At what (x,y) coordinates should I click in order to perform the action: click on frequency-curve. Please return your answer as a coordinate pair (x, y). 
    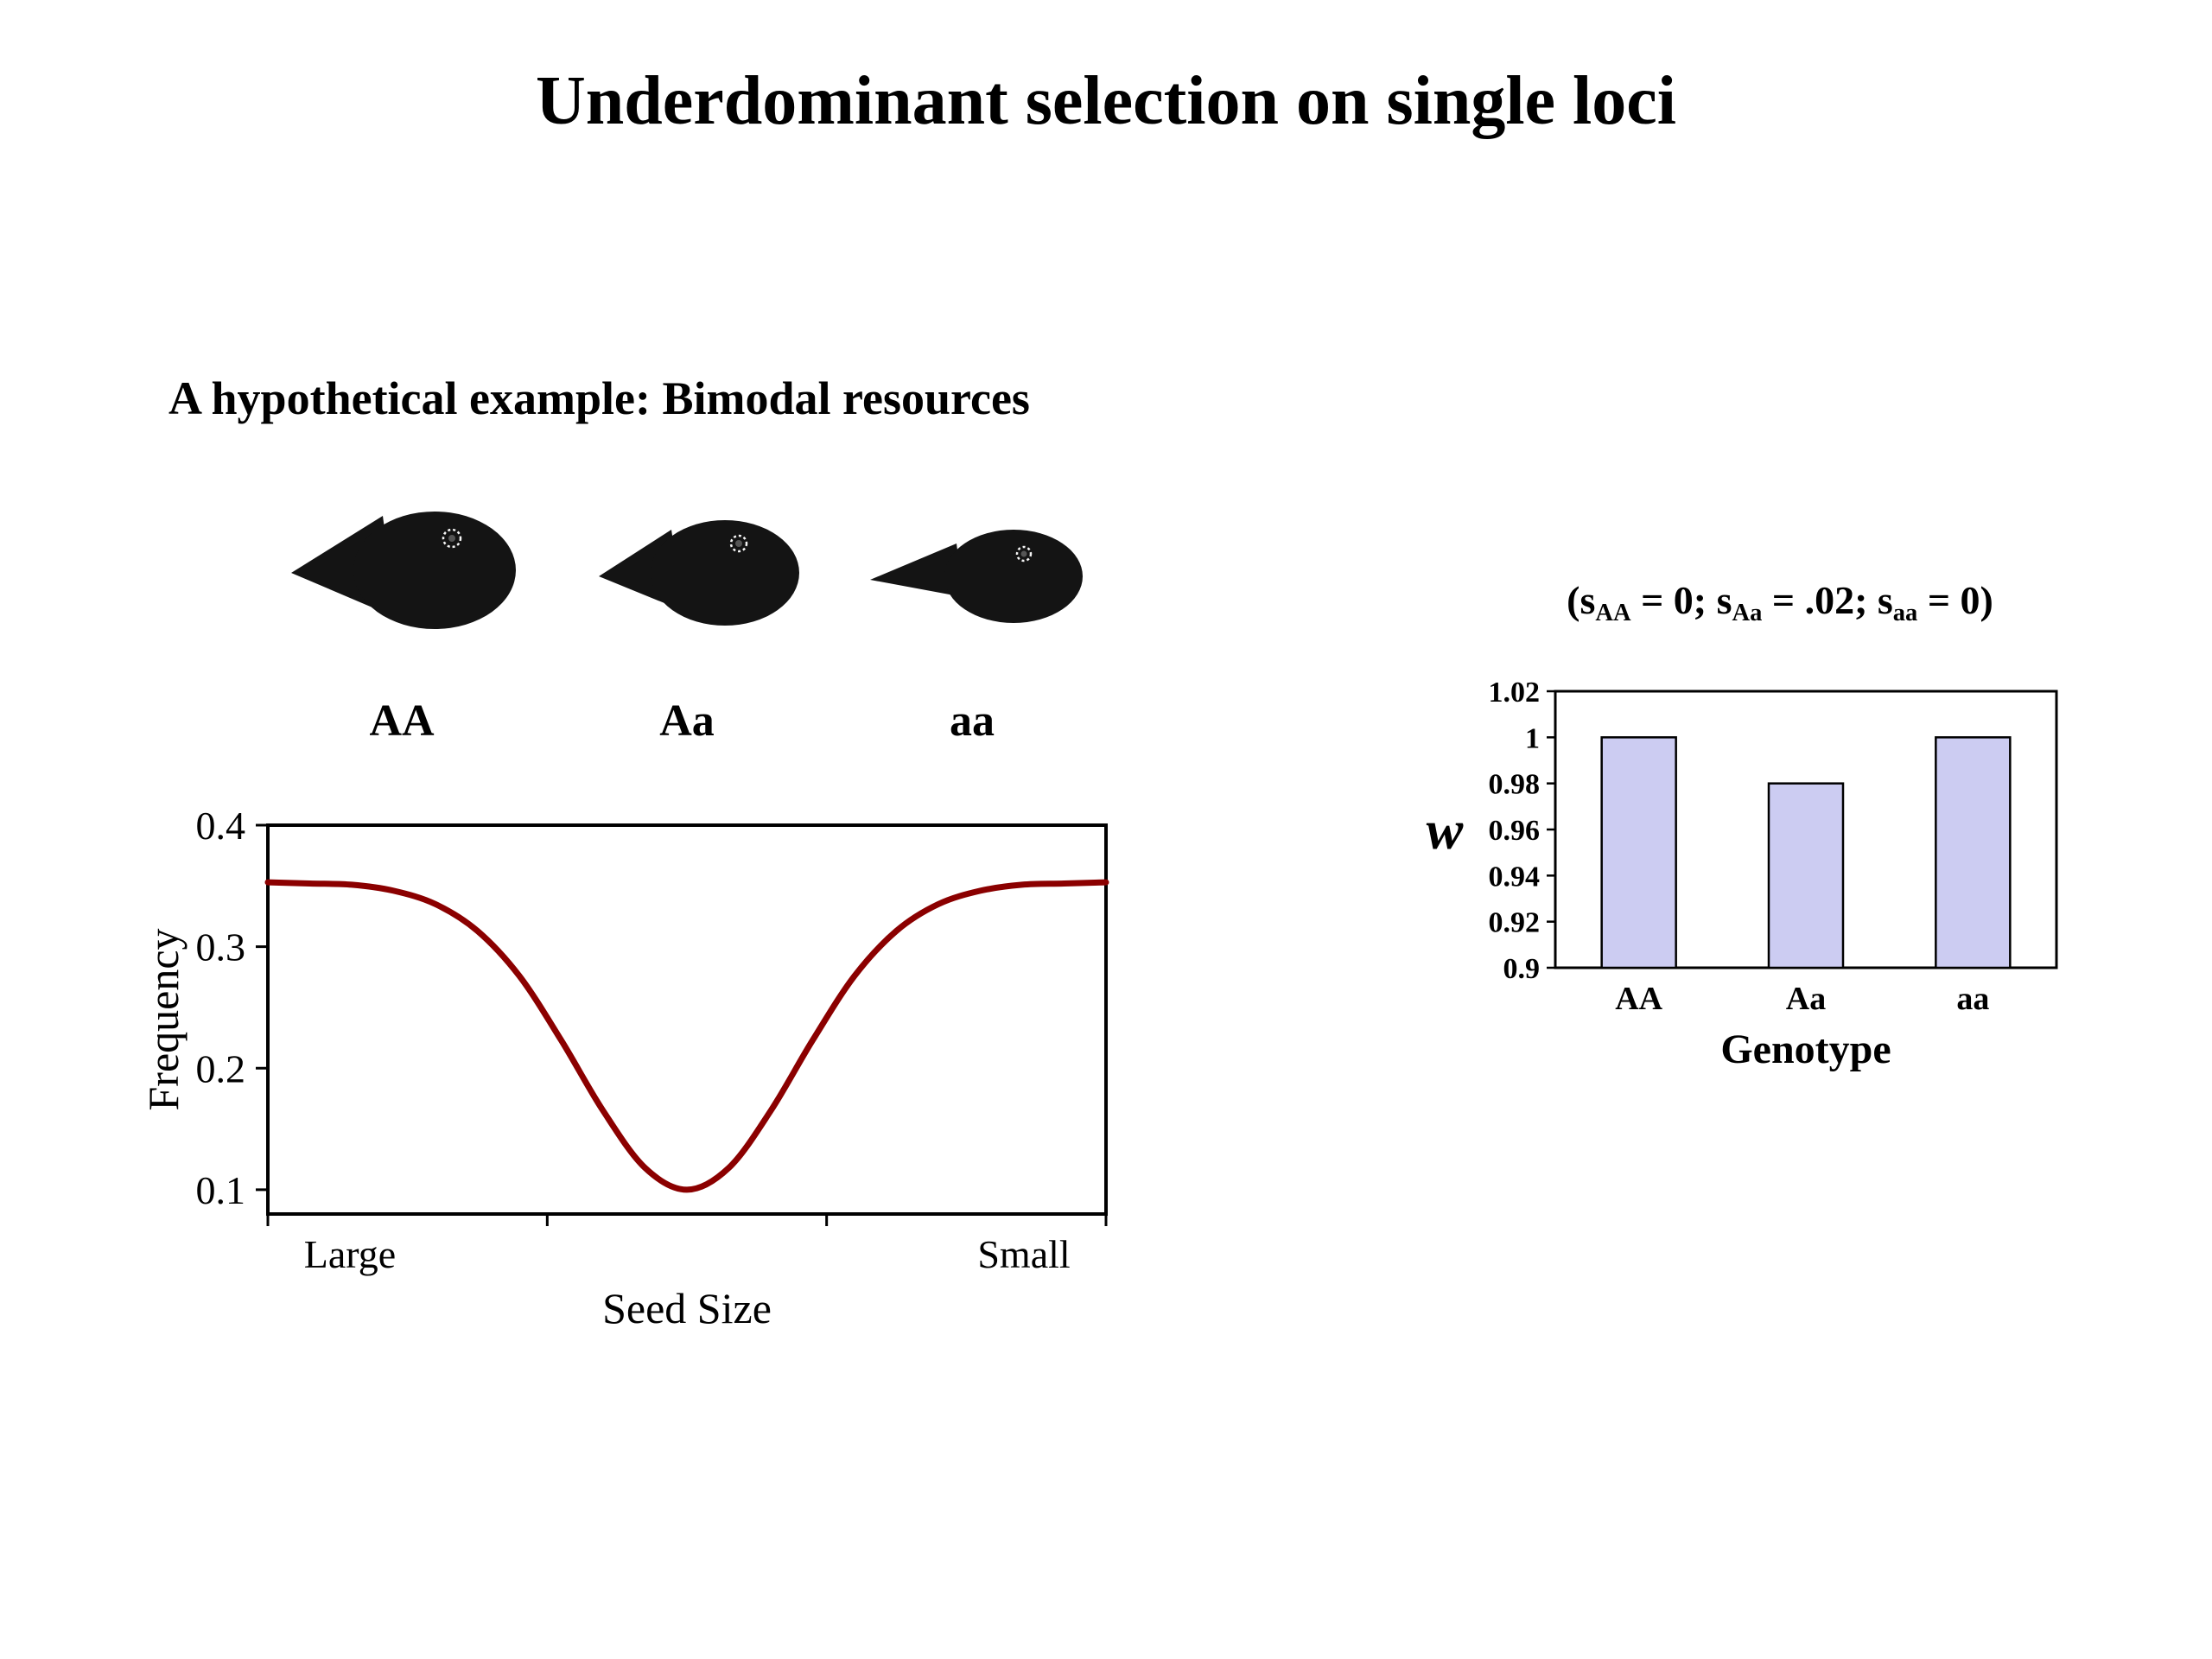
    Looking at the image, I should click on (686, 1036).